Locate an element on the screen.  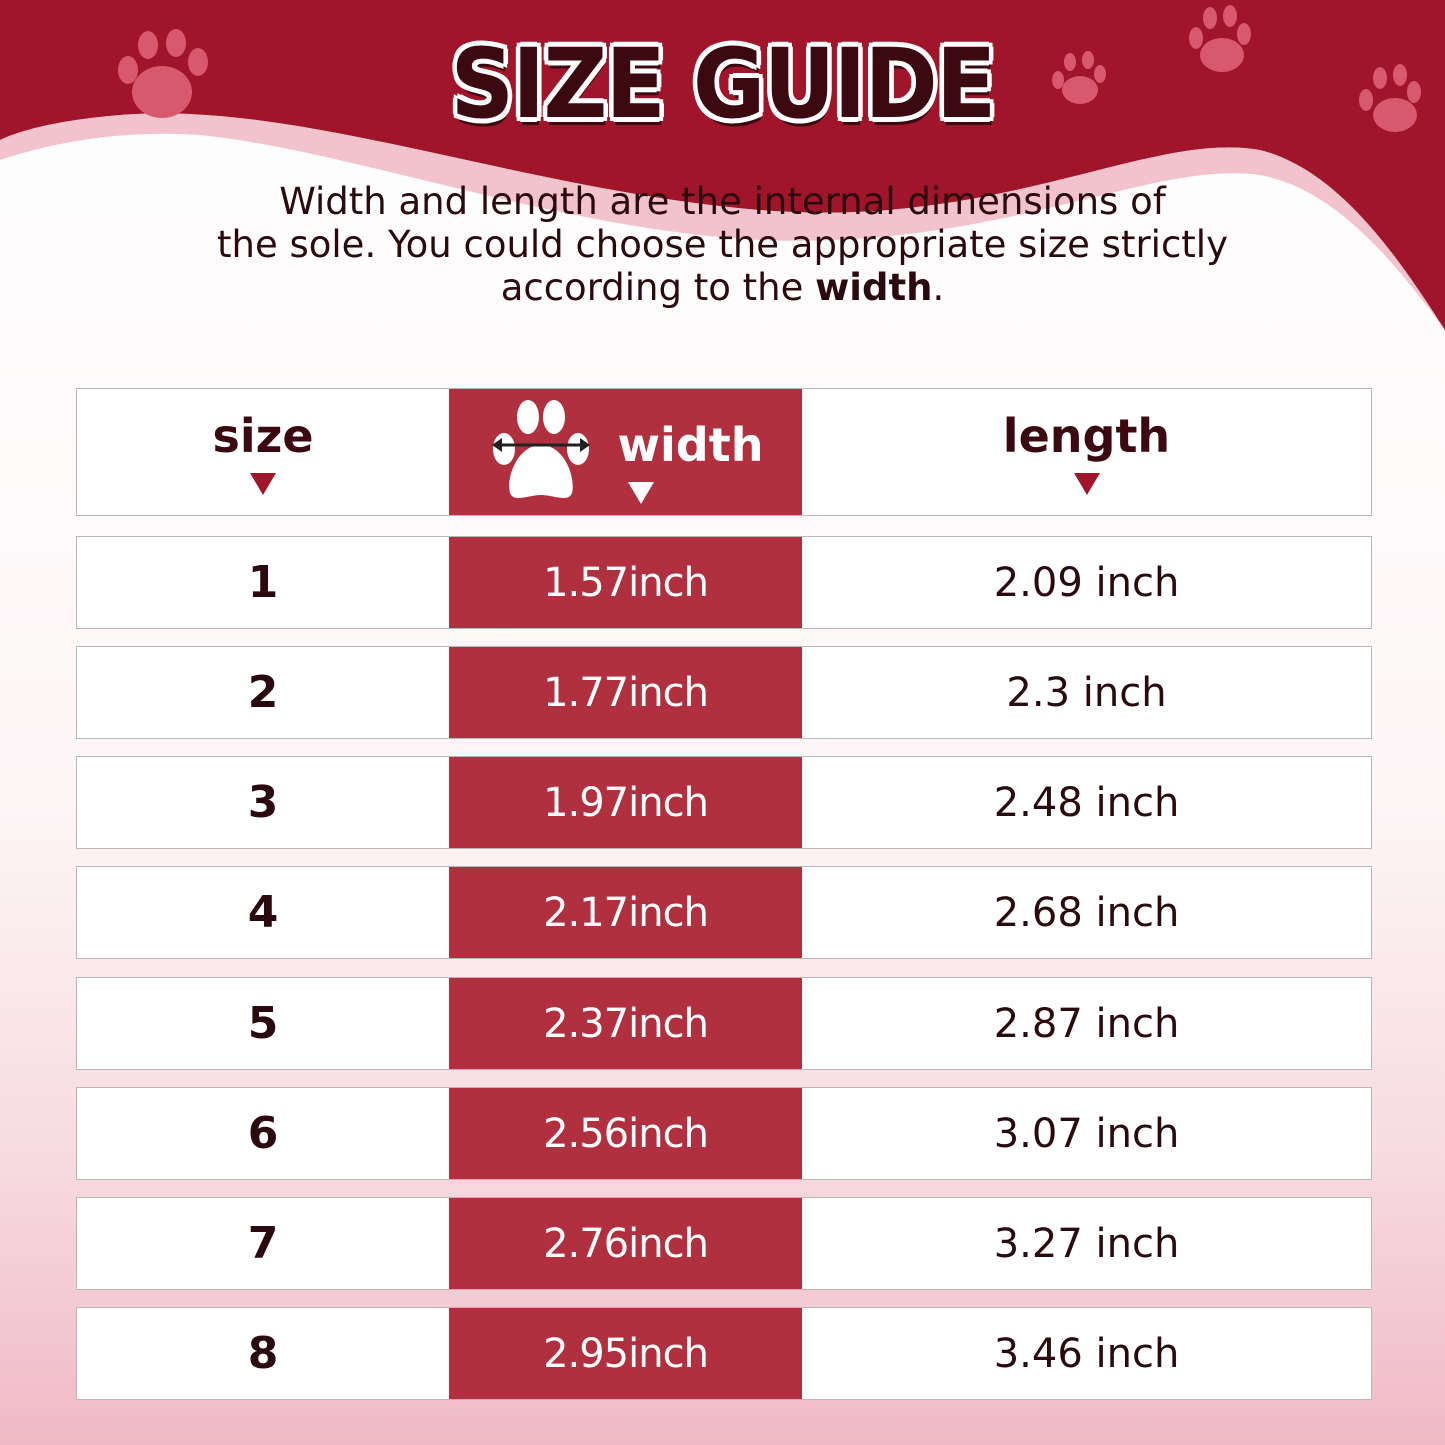
width-cell: 2.37inch is located at coordinates (625, 1023).